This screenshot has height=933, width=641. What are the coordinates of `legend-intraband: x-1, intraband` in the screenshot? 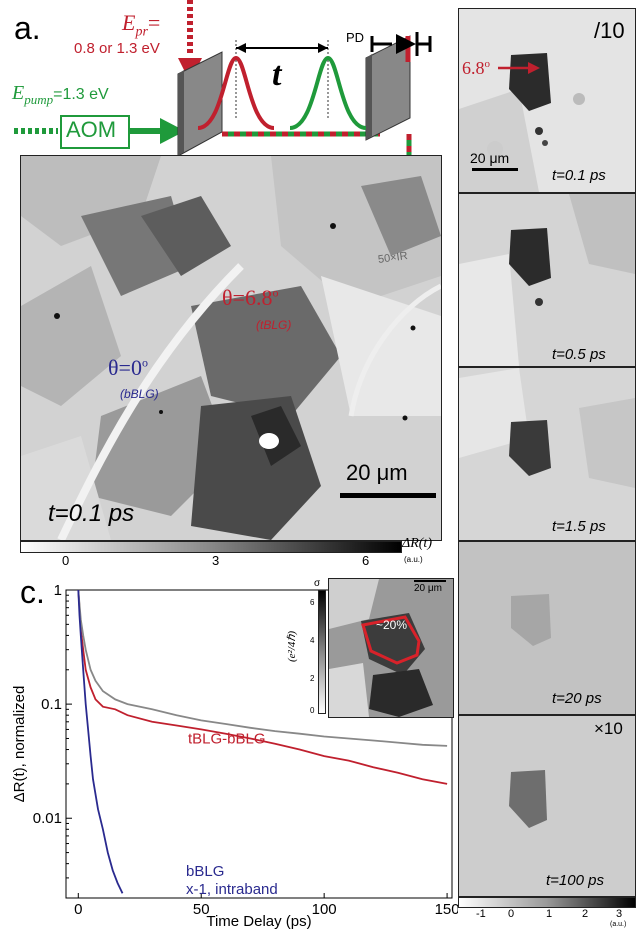 It's located at (232, 889).